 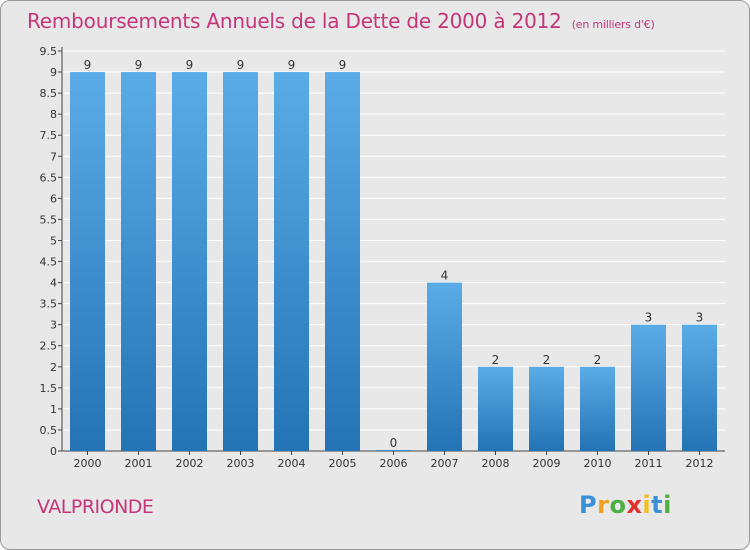 What do you see at coordinates (139, 463) in the screenshot?
I see `x-tick-label: 2001` at bounding box center [139, 463].